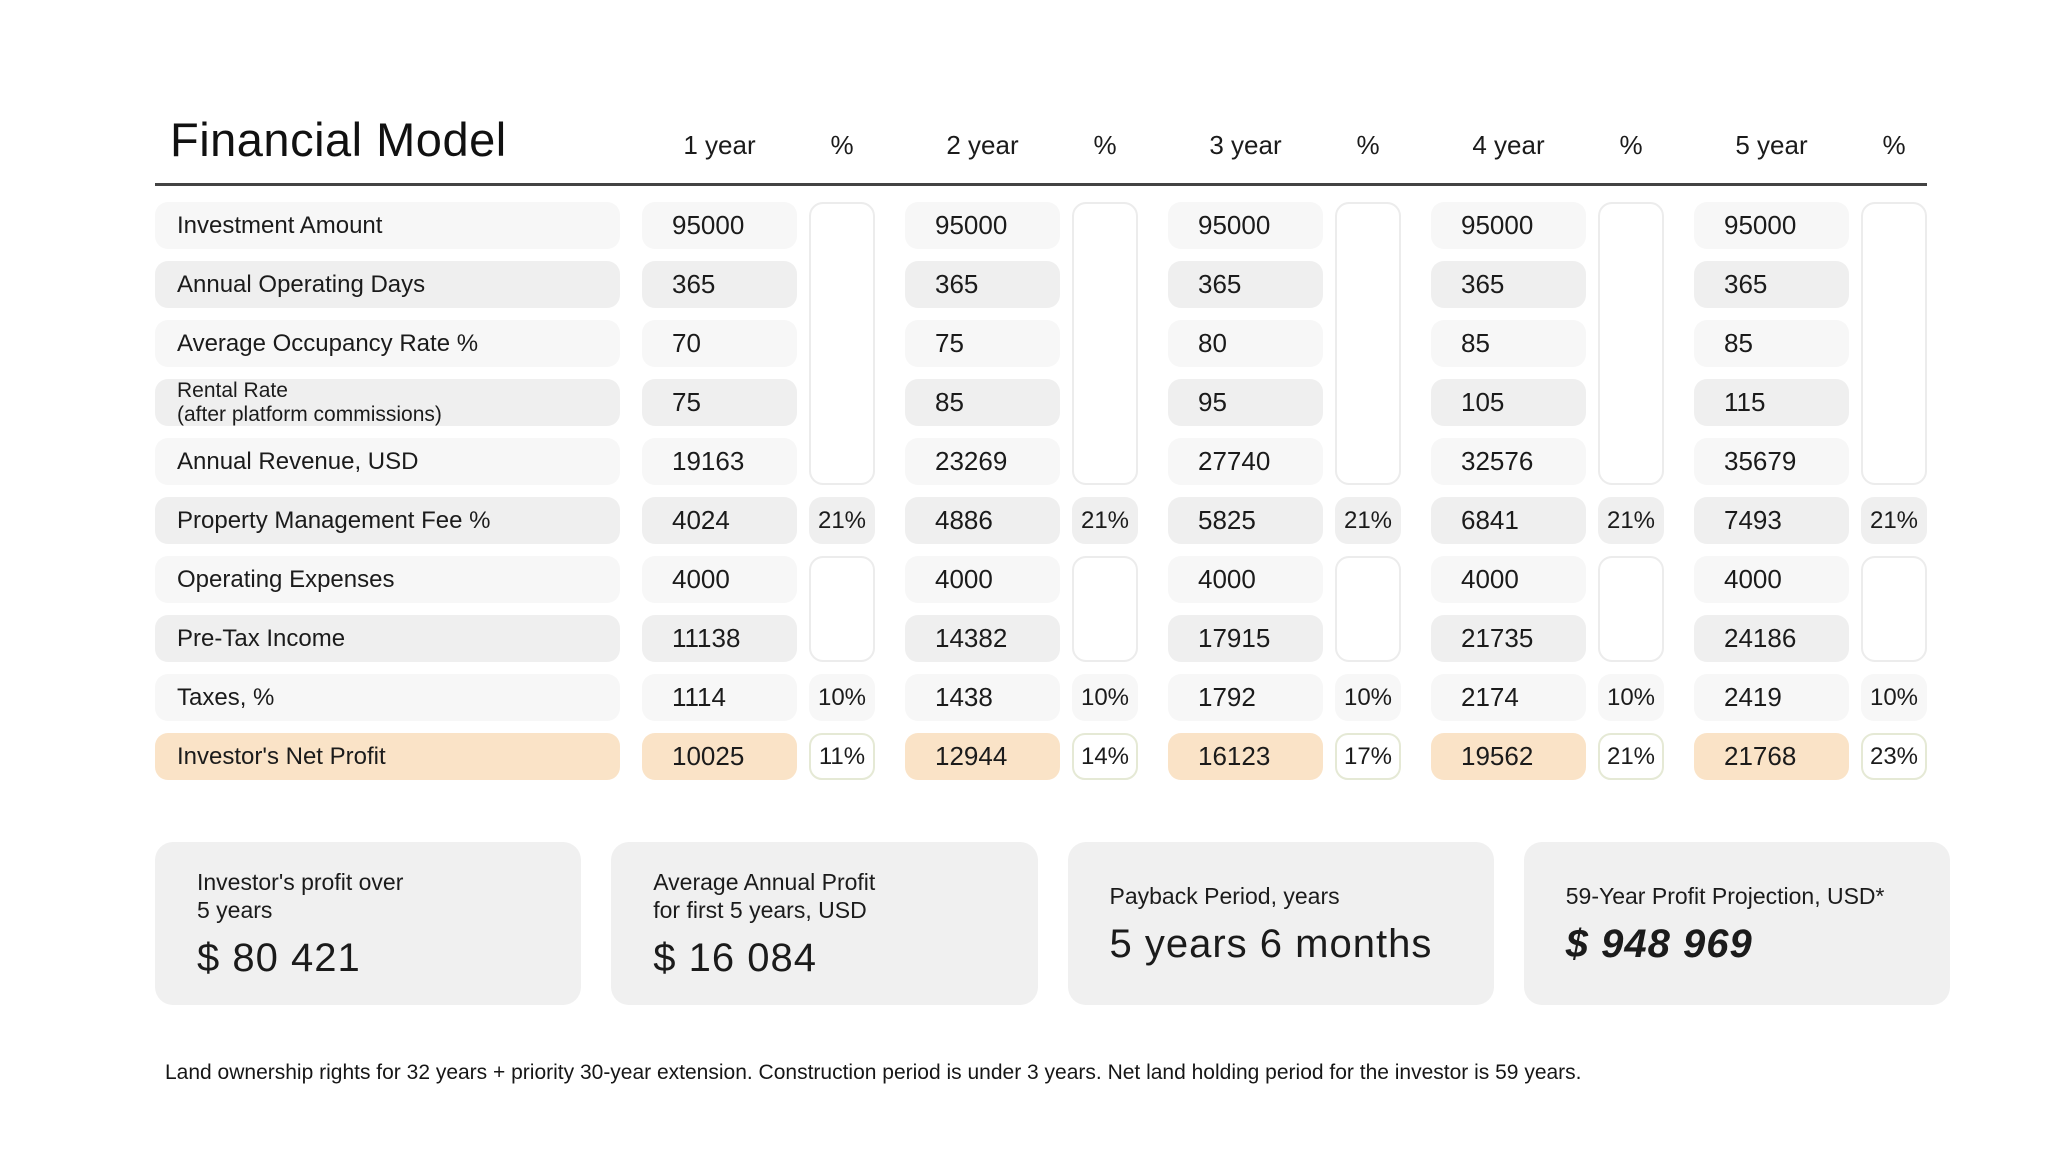 The image size is (2048, 1152). I want to click on value-cell: 7493, so click(1771, 520).